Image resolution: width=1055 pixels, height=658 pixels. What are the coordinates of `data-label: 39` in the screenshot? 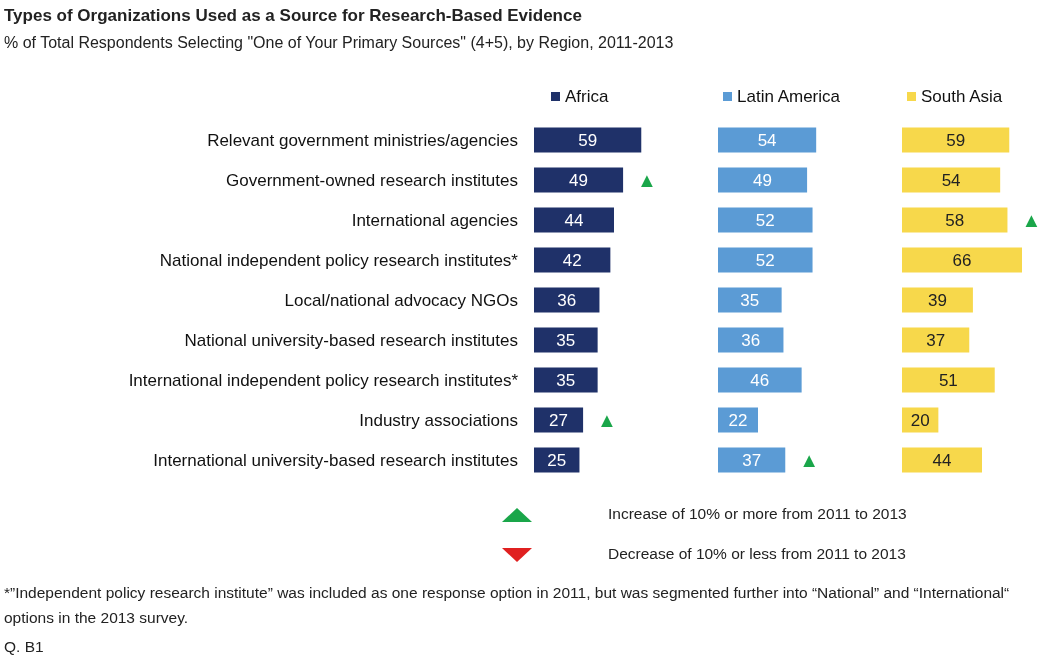 It's located at (937, 300).